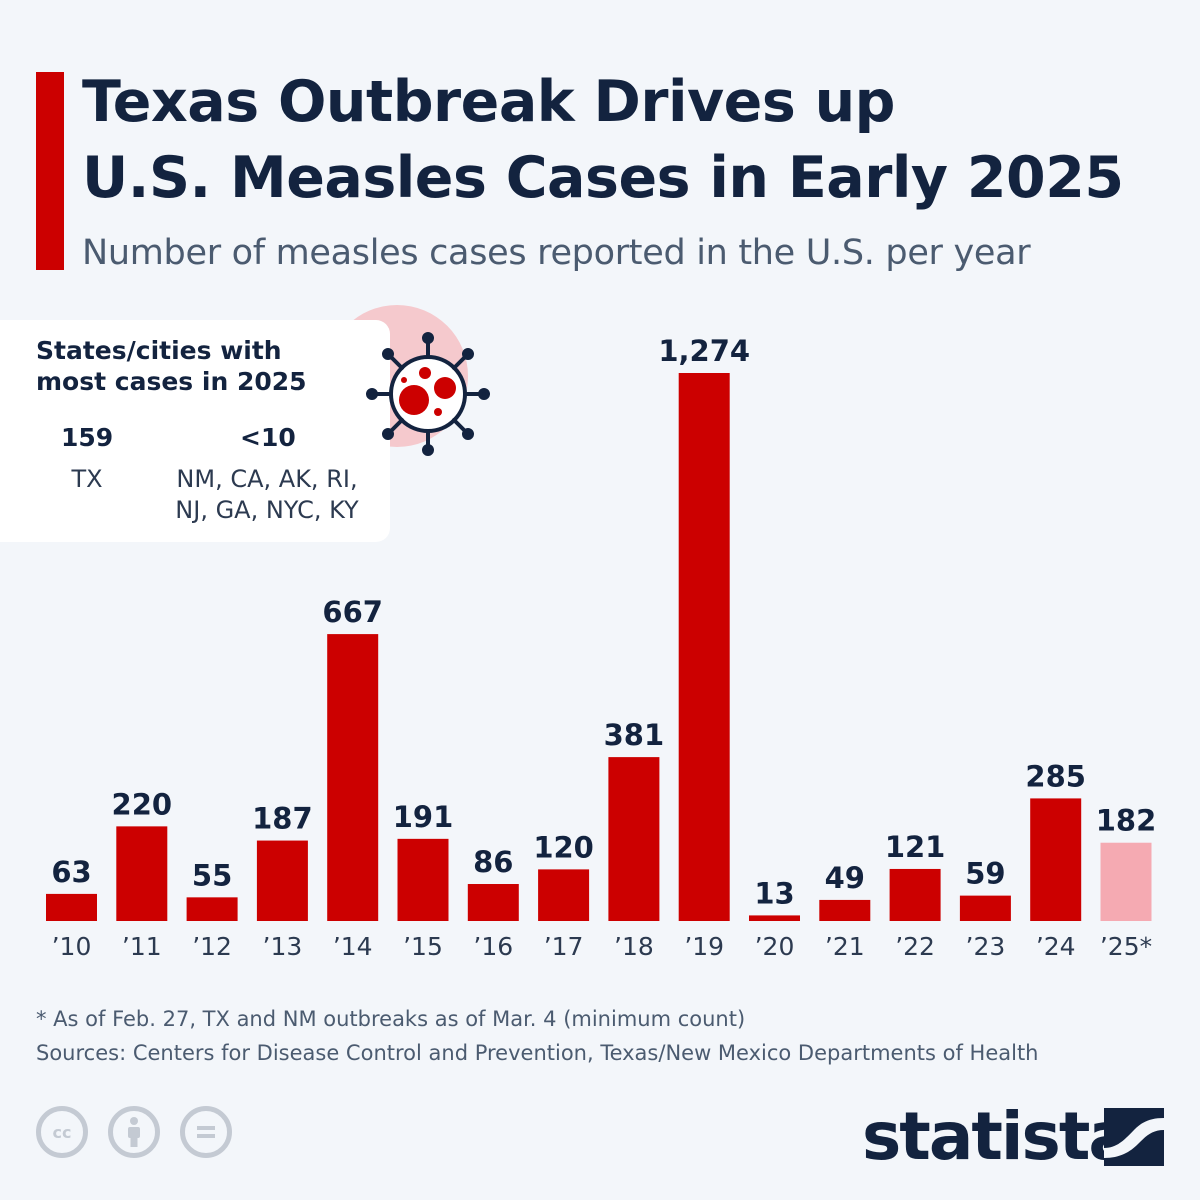 Image resolution: width=1200 pixels, height=1200 pixels. Describe the element at coordinates (195, 431) in the screenshot. I see `info-box` at that location.